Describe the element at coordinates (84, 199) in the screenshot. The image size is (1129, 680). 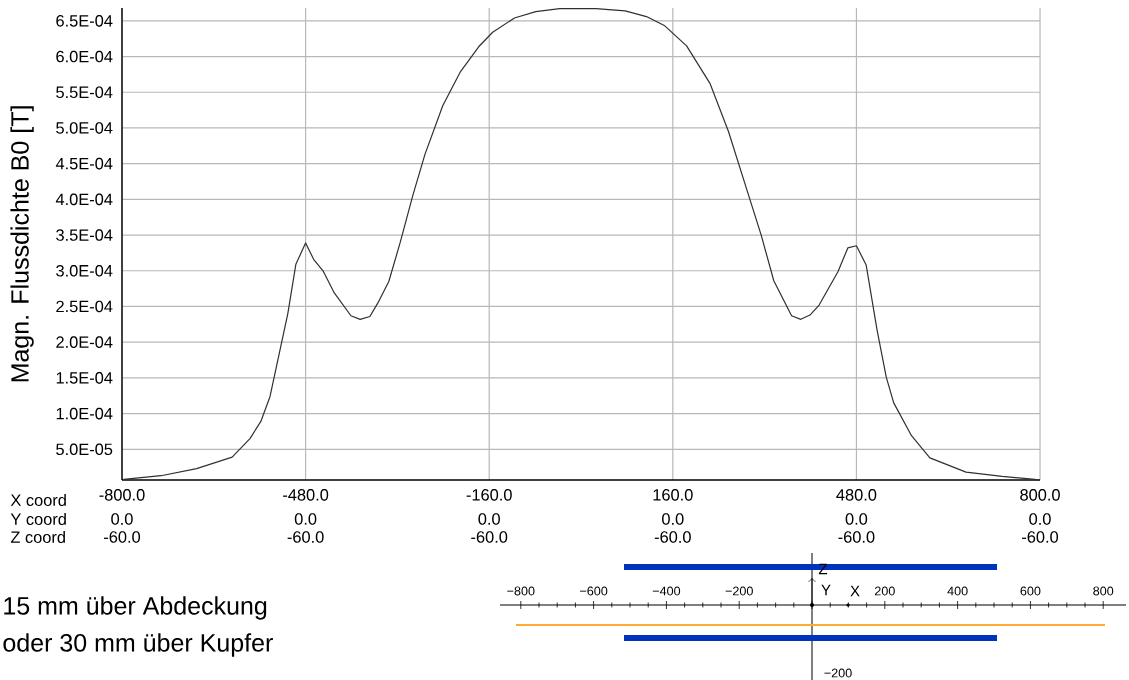
I see `y-tick-label: 4.0E-04` at that location.